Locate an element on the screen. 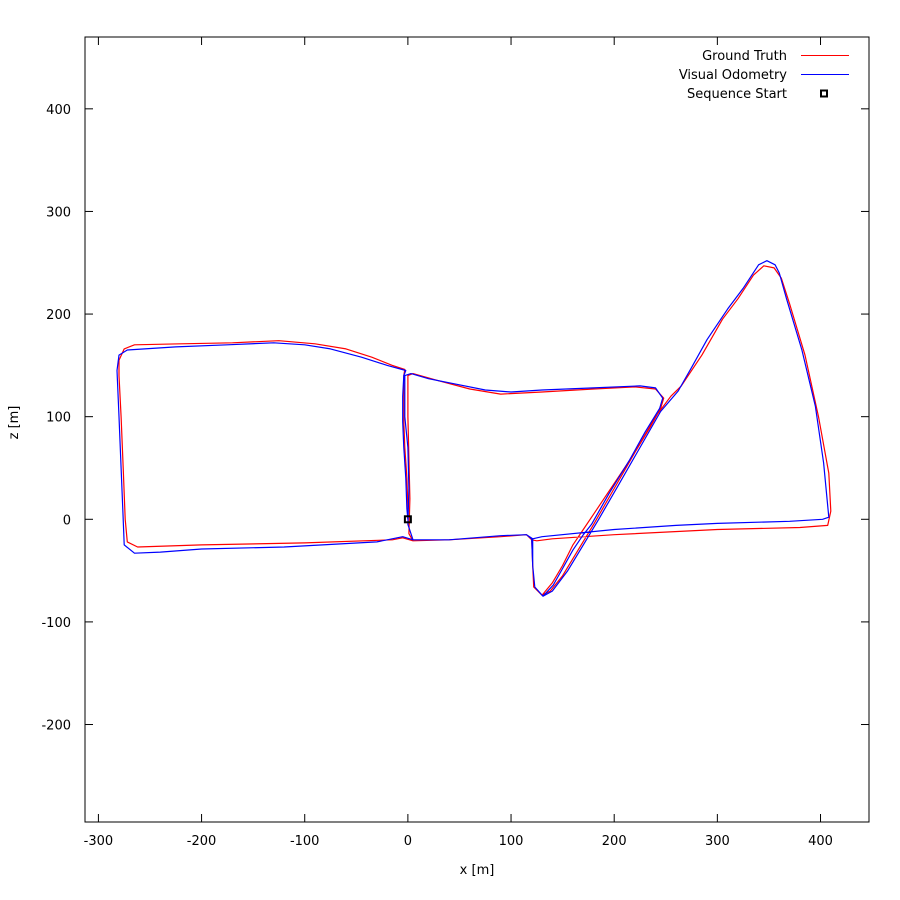  x-tick-label: 400 is located at coordinates (820, 841).